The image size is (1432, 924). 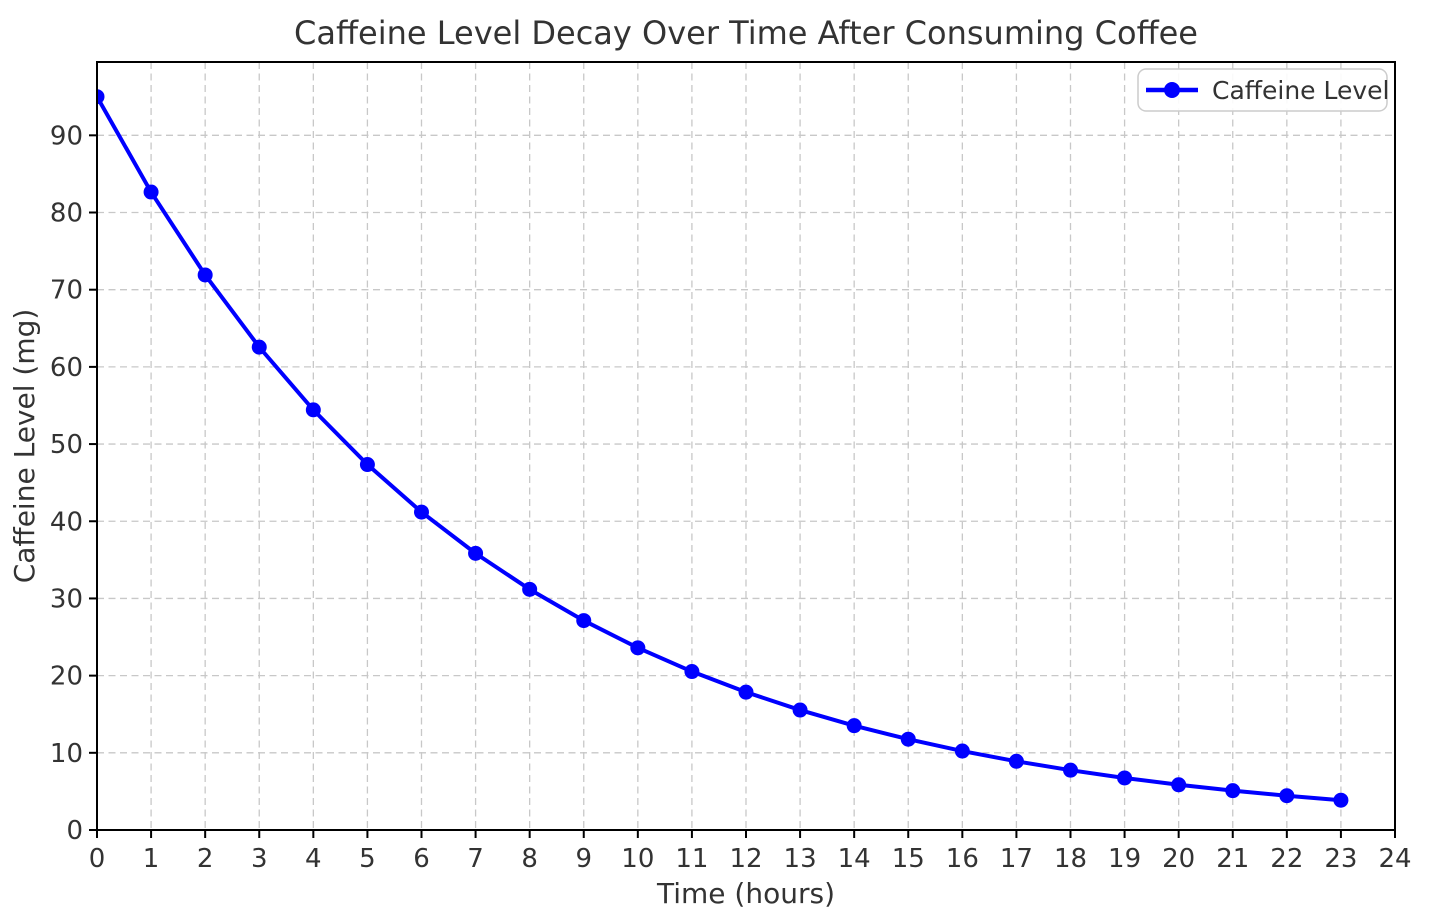 I want to click on x-tick-label: 9, so click(x=583, y=859).